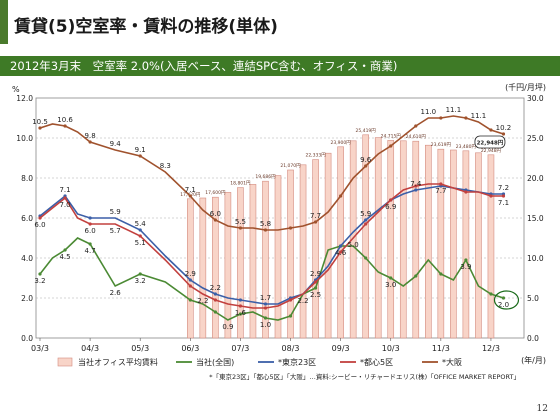  I want to click on rent-bar-label: 19,686円, so click(265, 177).